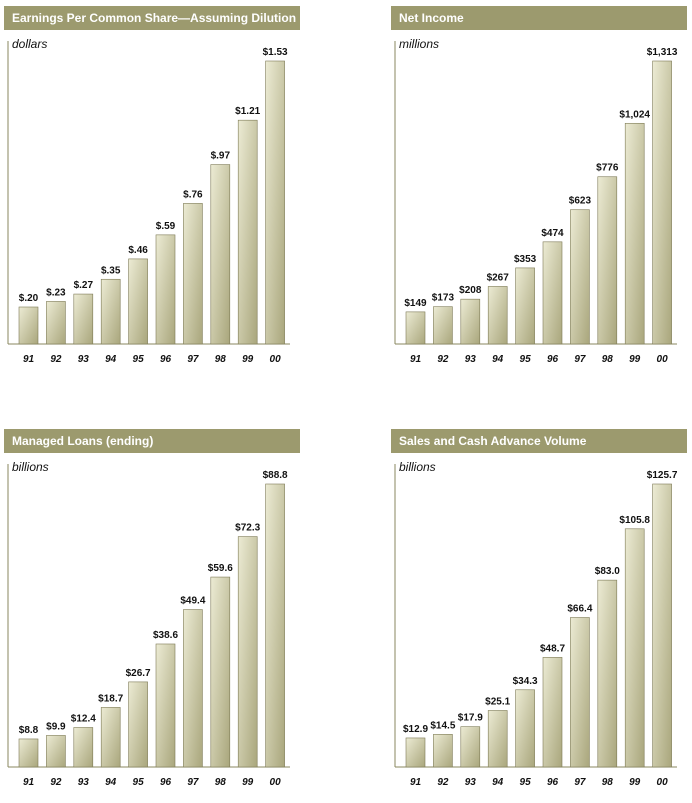  What do you see at coordinates (152, 441) in the screenshot?
I see `chart-title: Managed Loans (ending)` at bounding box center [152, 441].